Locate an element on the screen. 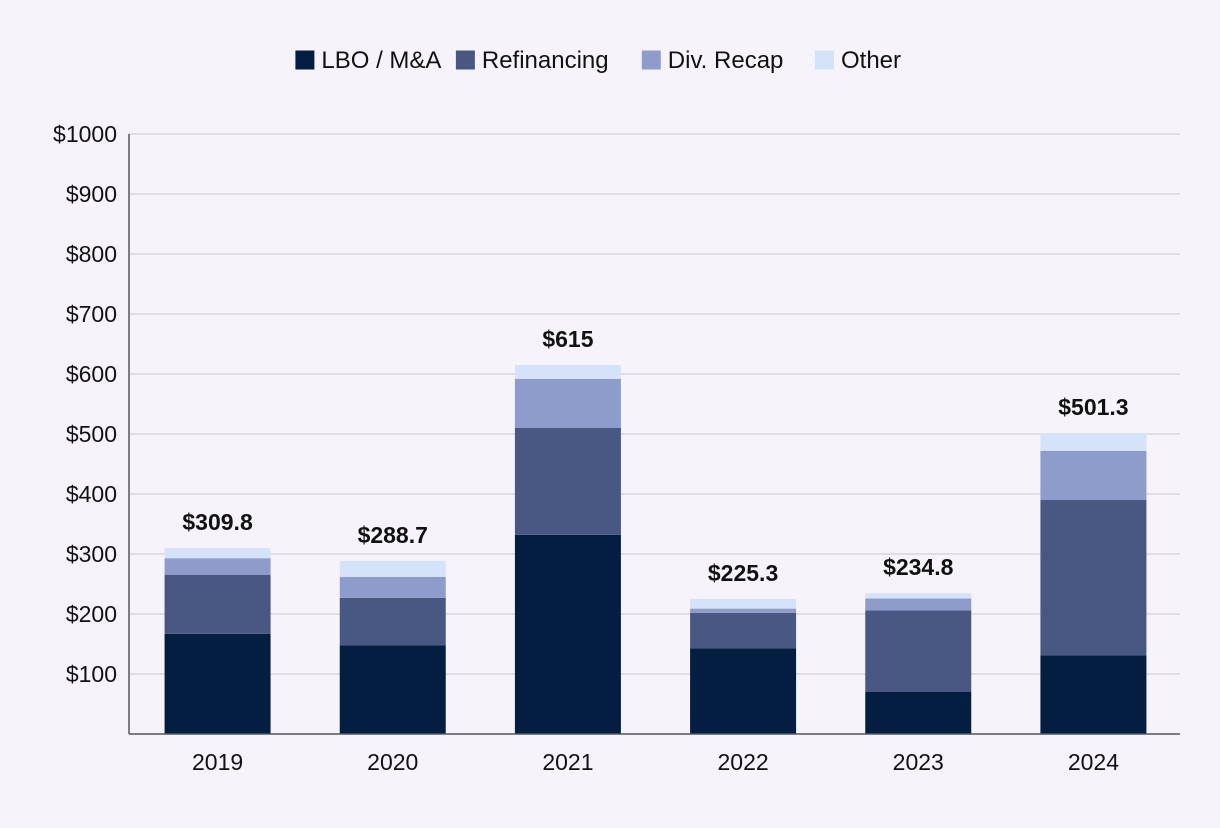 Image resolution: width=1220 pixels, height=828 pixels. legend: LBO / M&A Refinancing Div. Recap Other is located at coordinates (598, 60).